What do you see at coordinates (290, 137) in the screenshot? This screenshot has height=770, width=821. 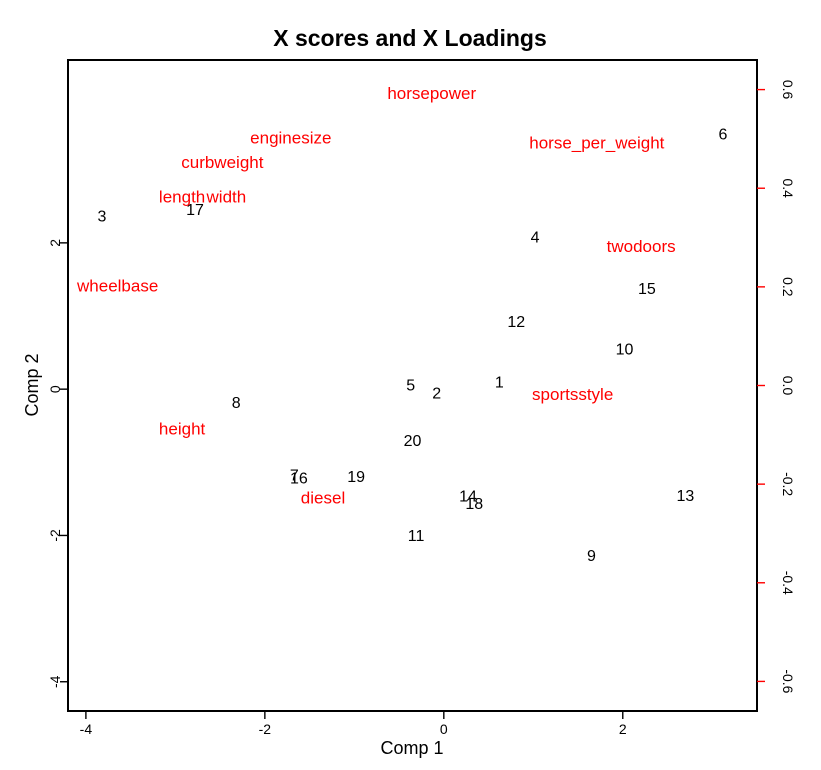 I see `loading-label: enginesize` at bounding box center [290, 137].